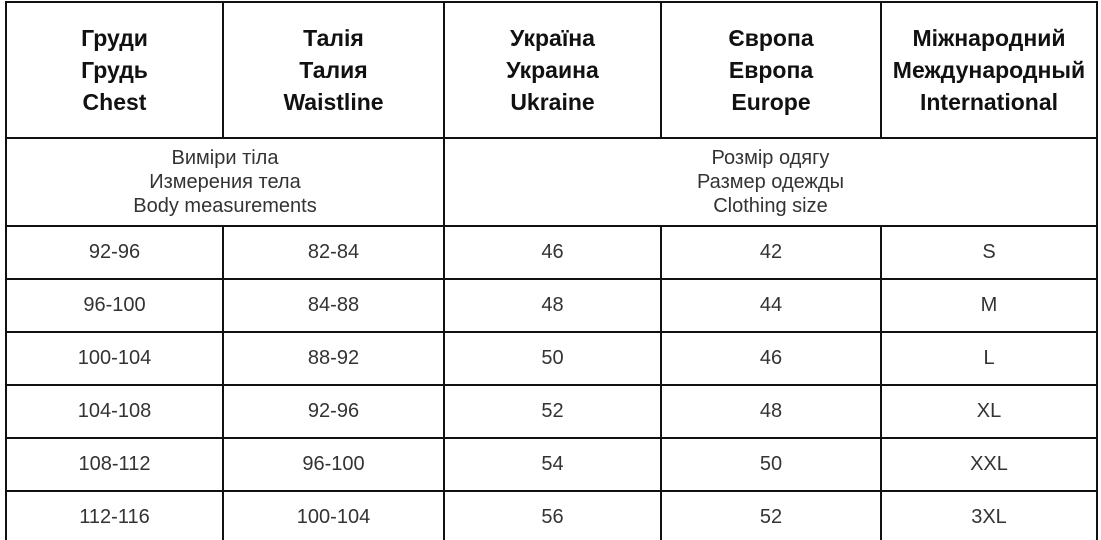 This screenshot has height=540, width=1101. I want to click on header-text: Міжнародний, so click(989, 38).